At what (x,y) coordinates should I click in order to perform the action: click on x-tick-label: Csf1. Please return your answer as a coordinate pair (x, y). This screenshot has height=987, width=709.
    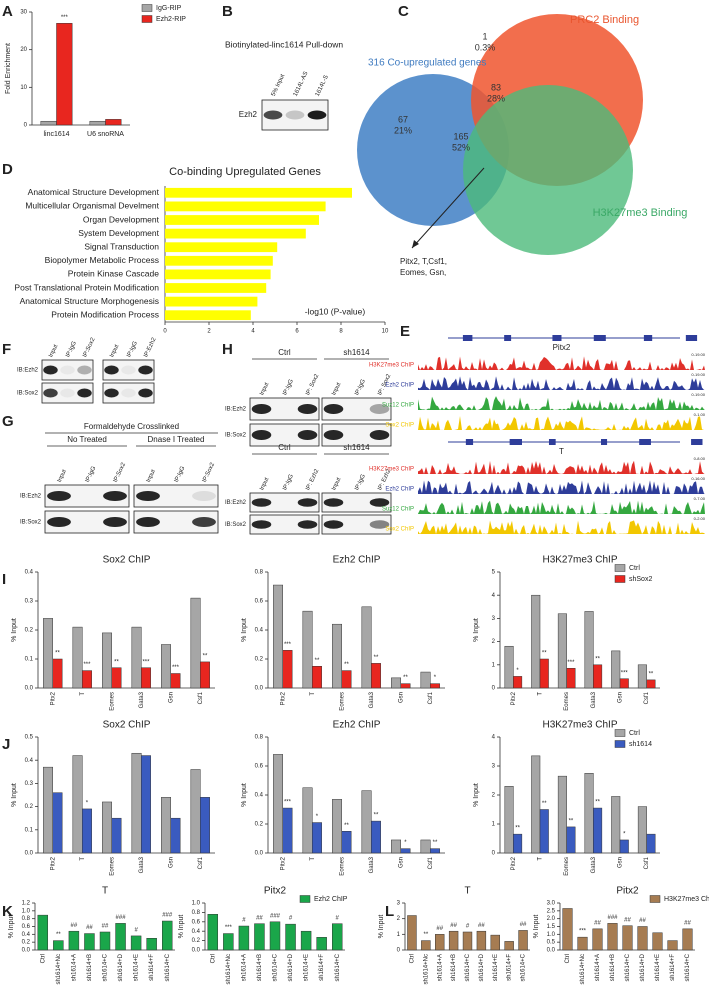
    Looking at the image, I should click on (431, 862).